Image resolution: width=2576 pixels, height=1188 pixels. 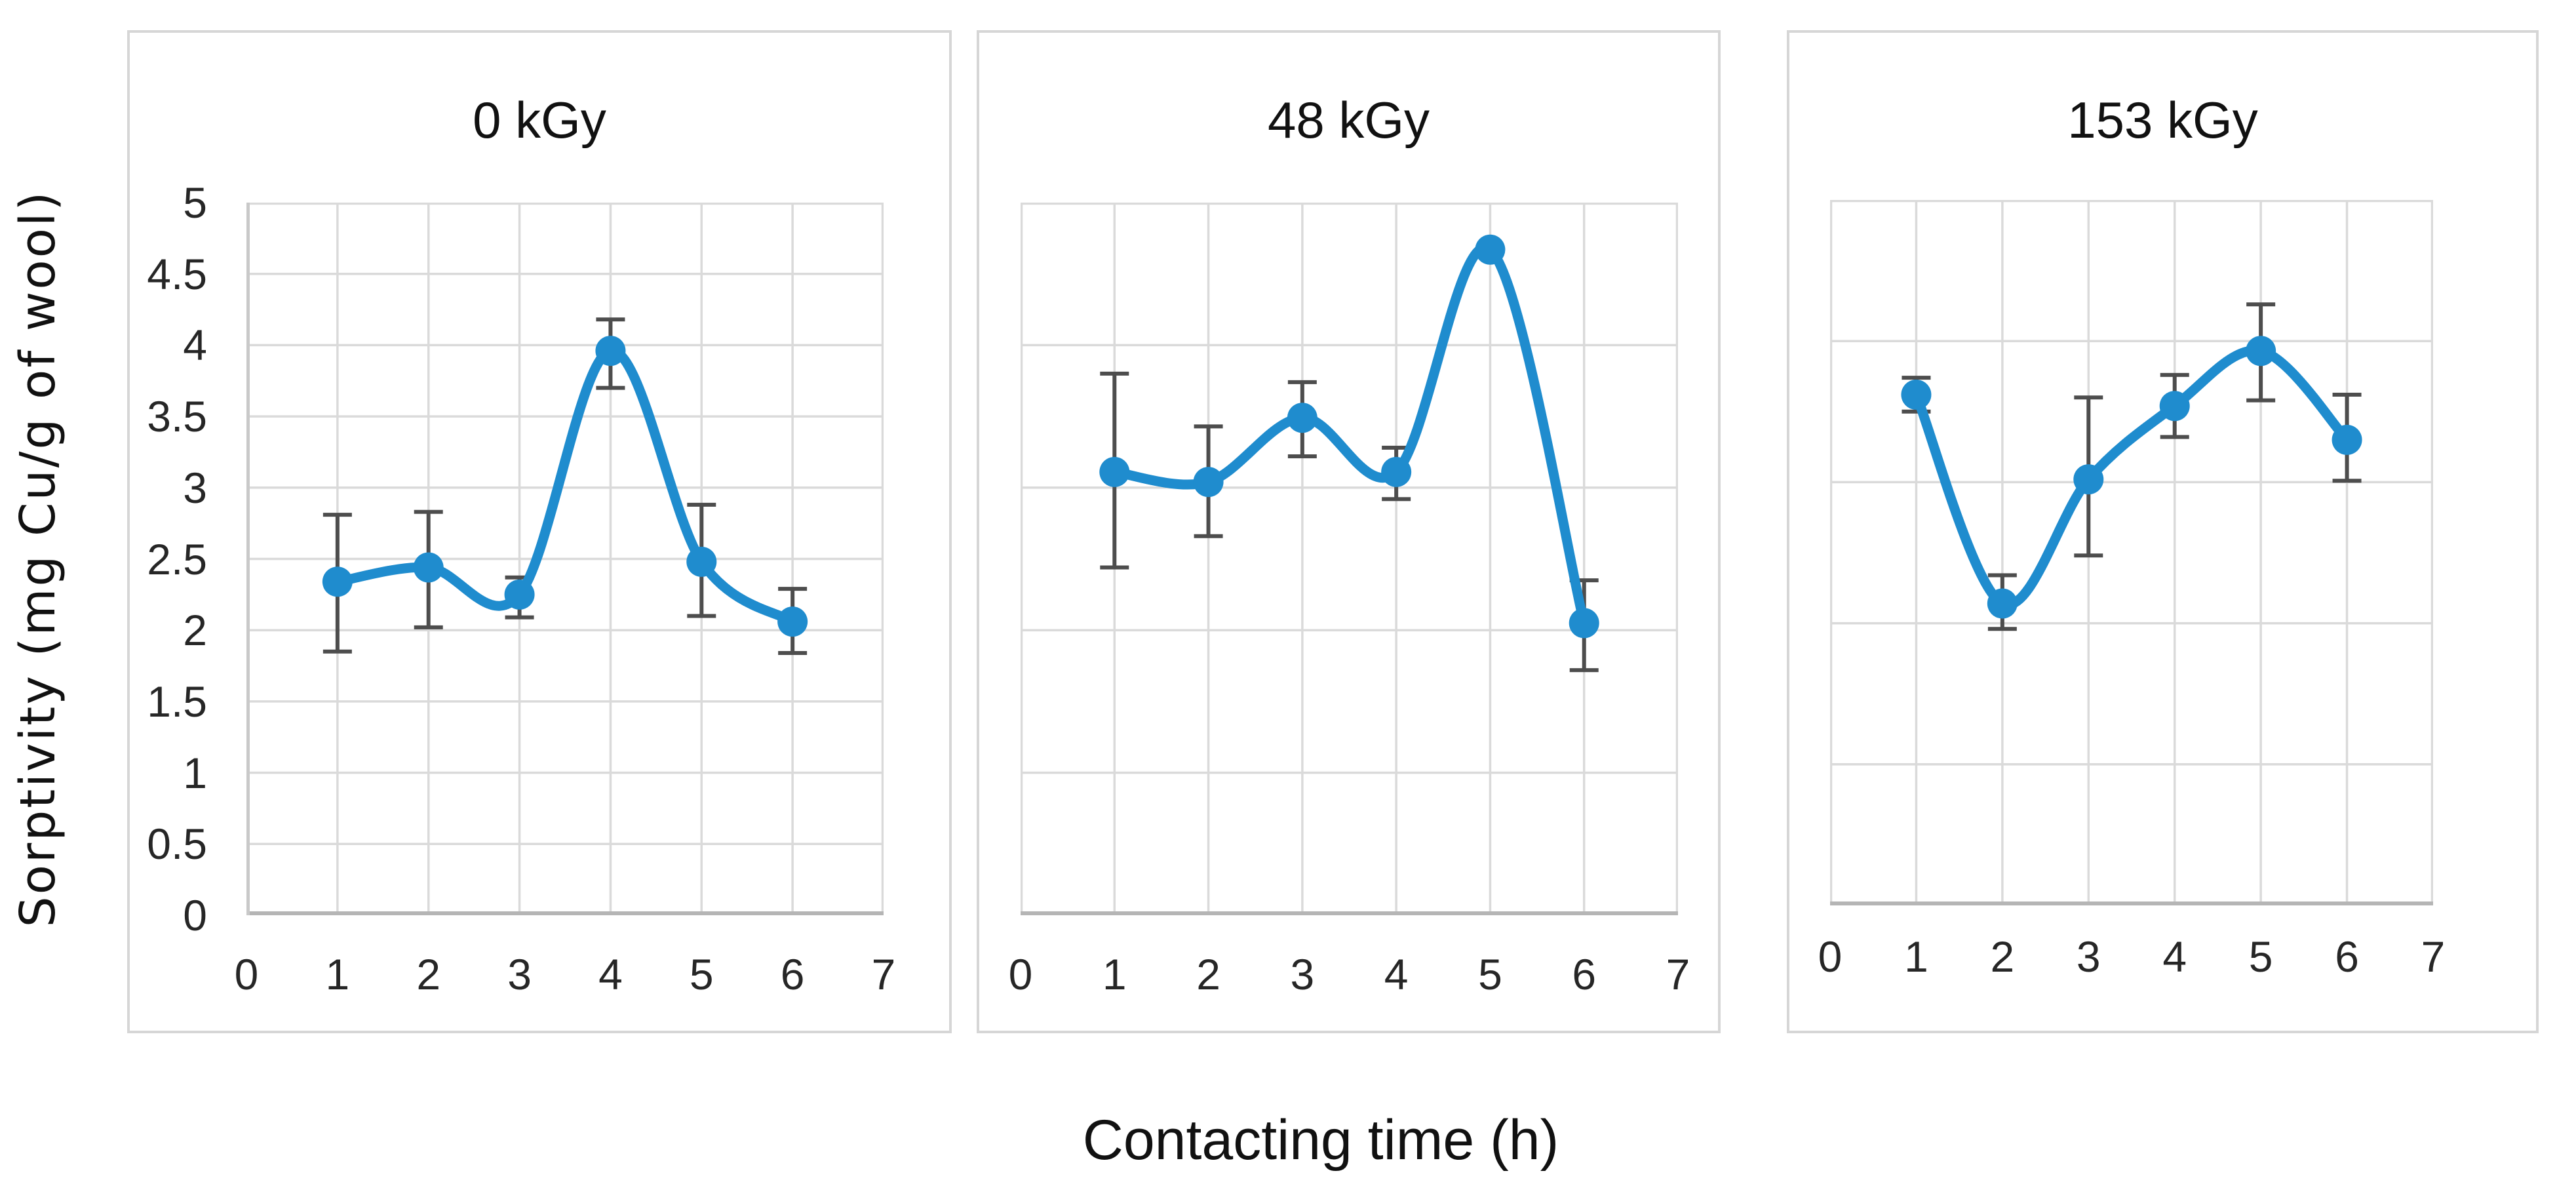 What do you see at coordinates (195, 488) in the screenshot?
I see `y-tick-label: 3` at bounding box center [195, 488].